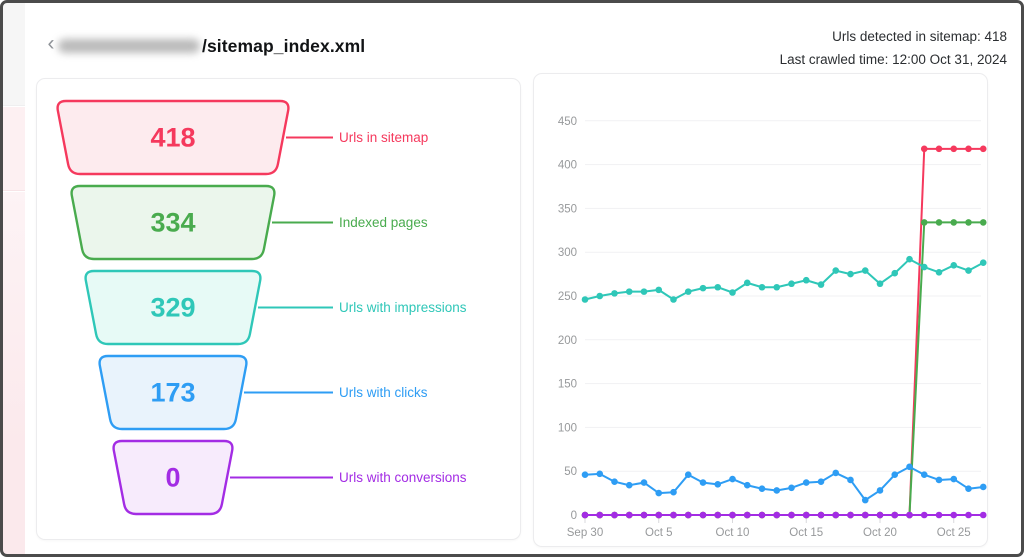 Image resolution: width=1024 pixels, height=557 pixels. Describe the element at coordinates (880, 533) in the screenshot. I see `x-axis-tick-label: Oct 20` at that location.